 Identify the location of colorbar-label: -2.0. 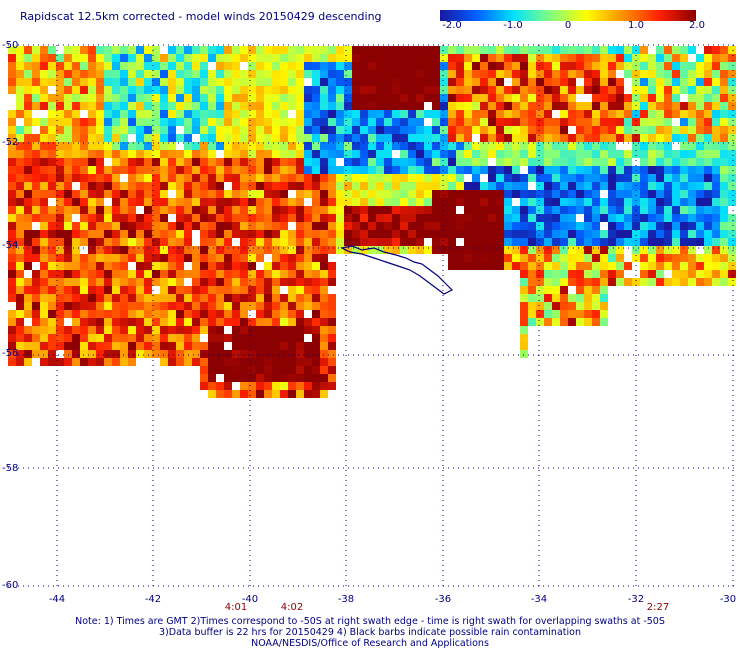
(452, 25).